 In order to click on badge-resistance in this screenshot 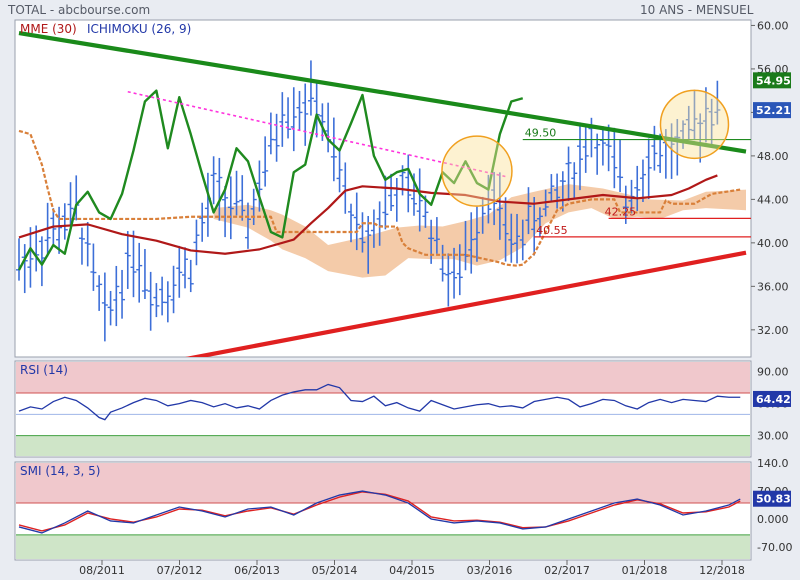, I will do `click(772, 80)`.